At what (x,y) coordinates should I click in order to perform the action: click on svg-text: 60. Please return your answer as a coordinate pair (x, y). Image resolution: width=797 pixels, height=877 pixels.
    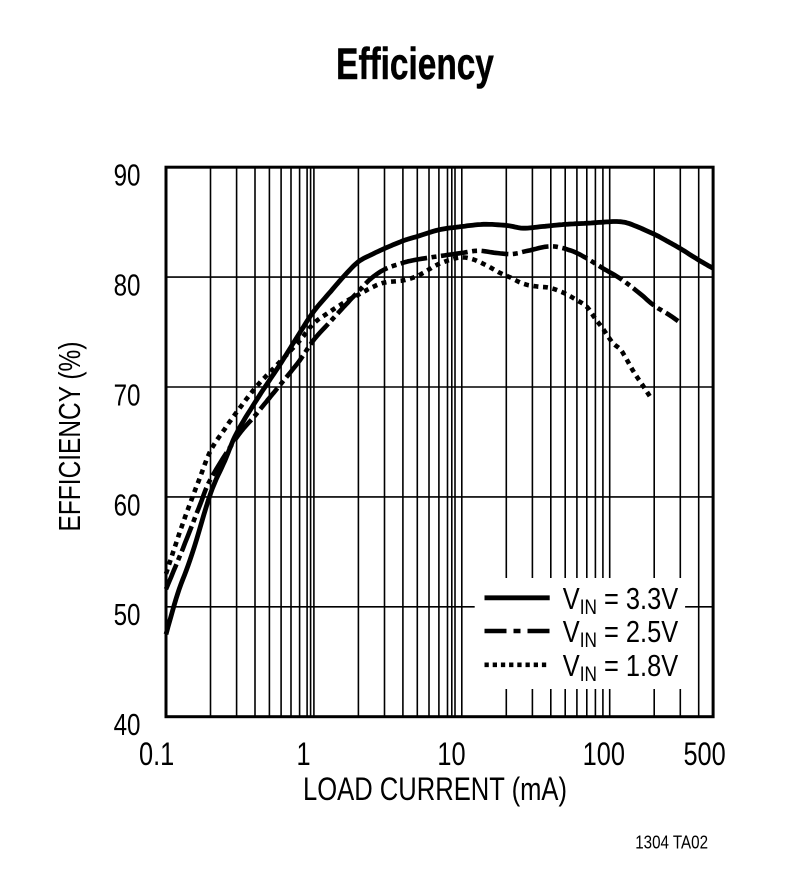
    Looking at the image, I should click on (127, 504).